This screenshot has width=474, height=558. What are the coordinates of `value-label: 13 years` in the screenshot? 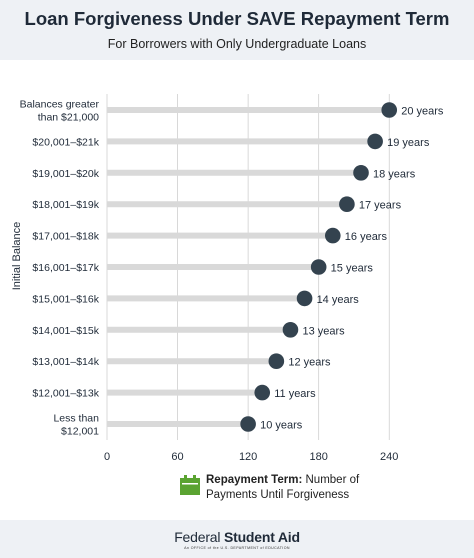 It's located at (323, 331).